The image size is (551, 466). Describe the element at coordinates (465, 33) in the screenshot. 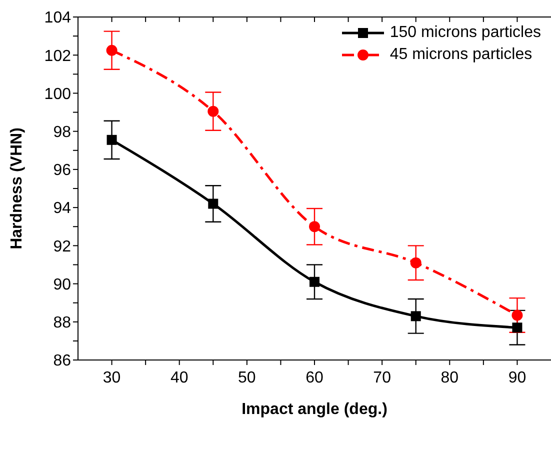

I see `legend-label: 150 microns particles` at that location.